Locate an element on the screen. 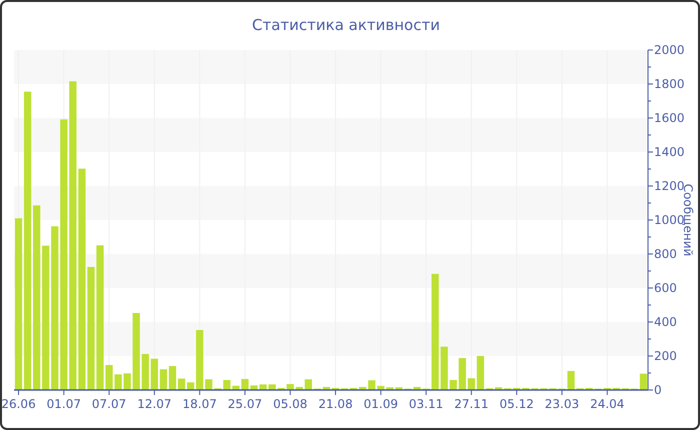  x-tick-label: 12.07 is located at coordinates (154, 404).